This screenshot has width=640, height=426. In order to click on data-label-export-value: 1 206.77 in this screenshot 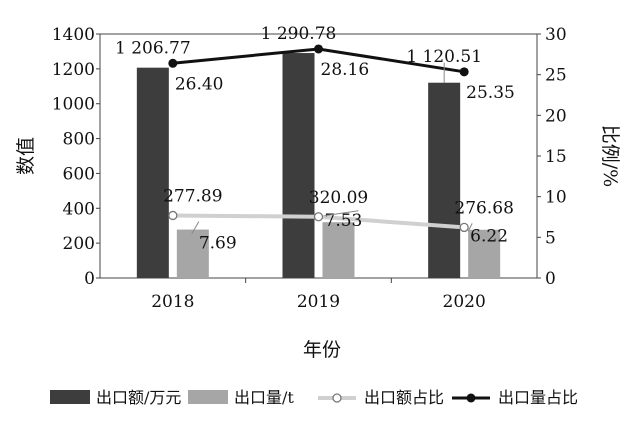, I will do `click(153, 48)`.